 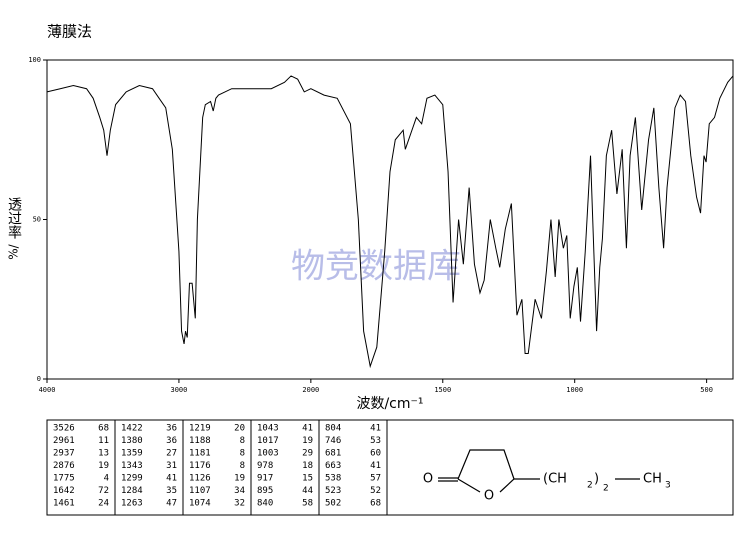 What do you see at coordinates (64, 491) in the screenshot?
I see `peak-wavenumber: 1642` at bounding box center [64, 491].